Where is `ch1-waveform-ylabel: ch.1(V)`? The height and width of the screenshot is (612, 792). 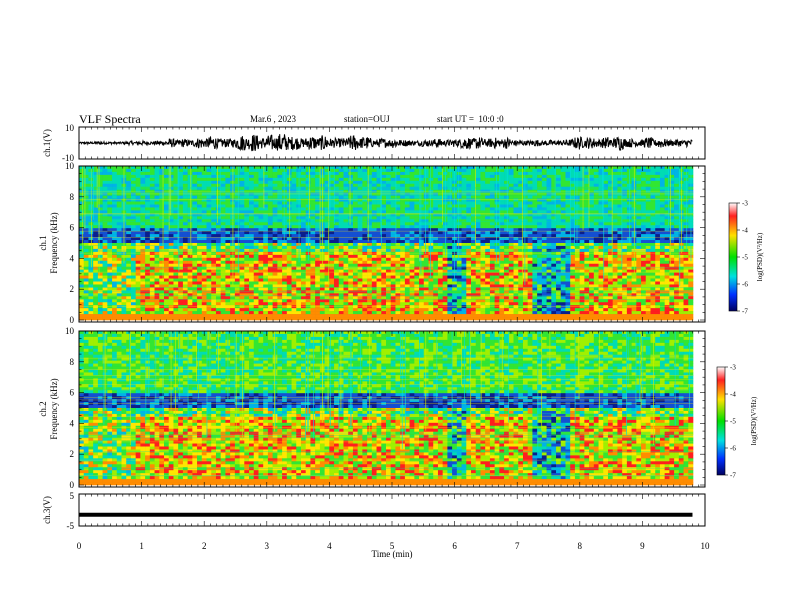
ch1-waveform-ylabel: ch.1(V) is located at coordinates (47, 143).